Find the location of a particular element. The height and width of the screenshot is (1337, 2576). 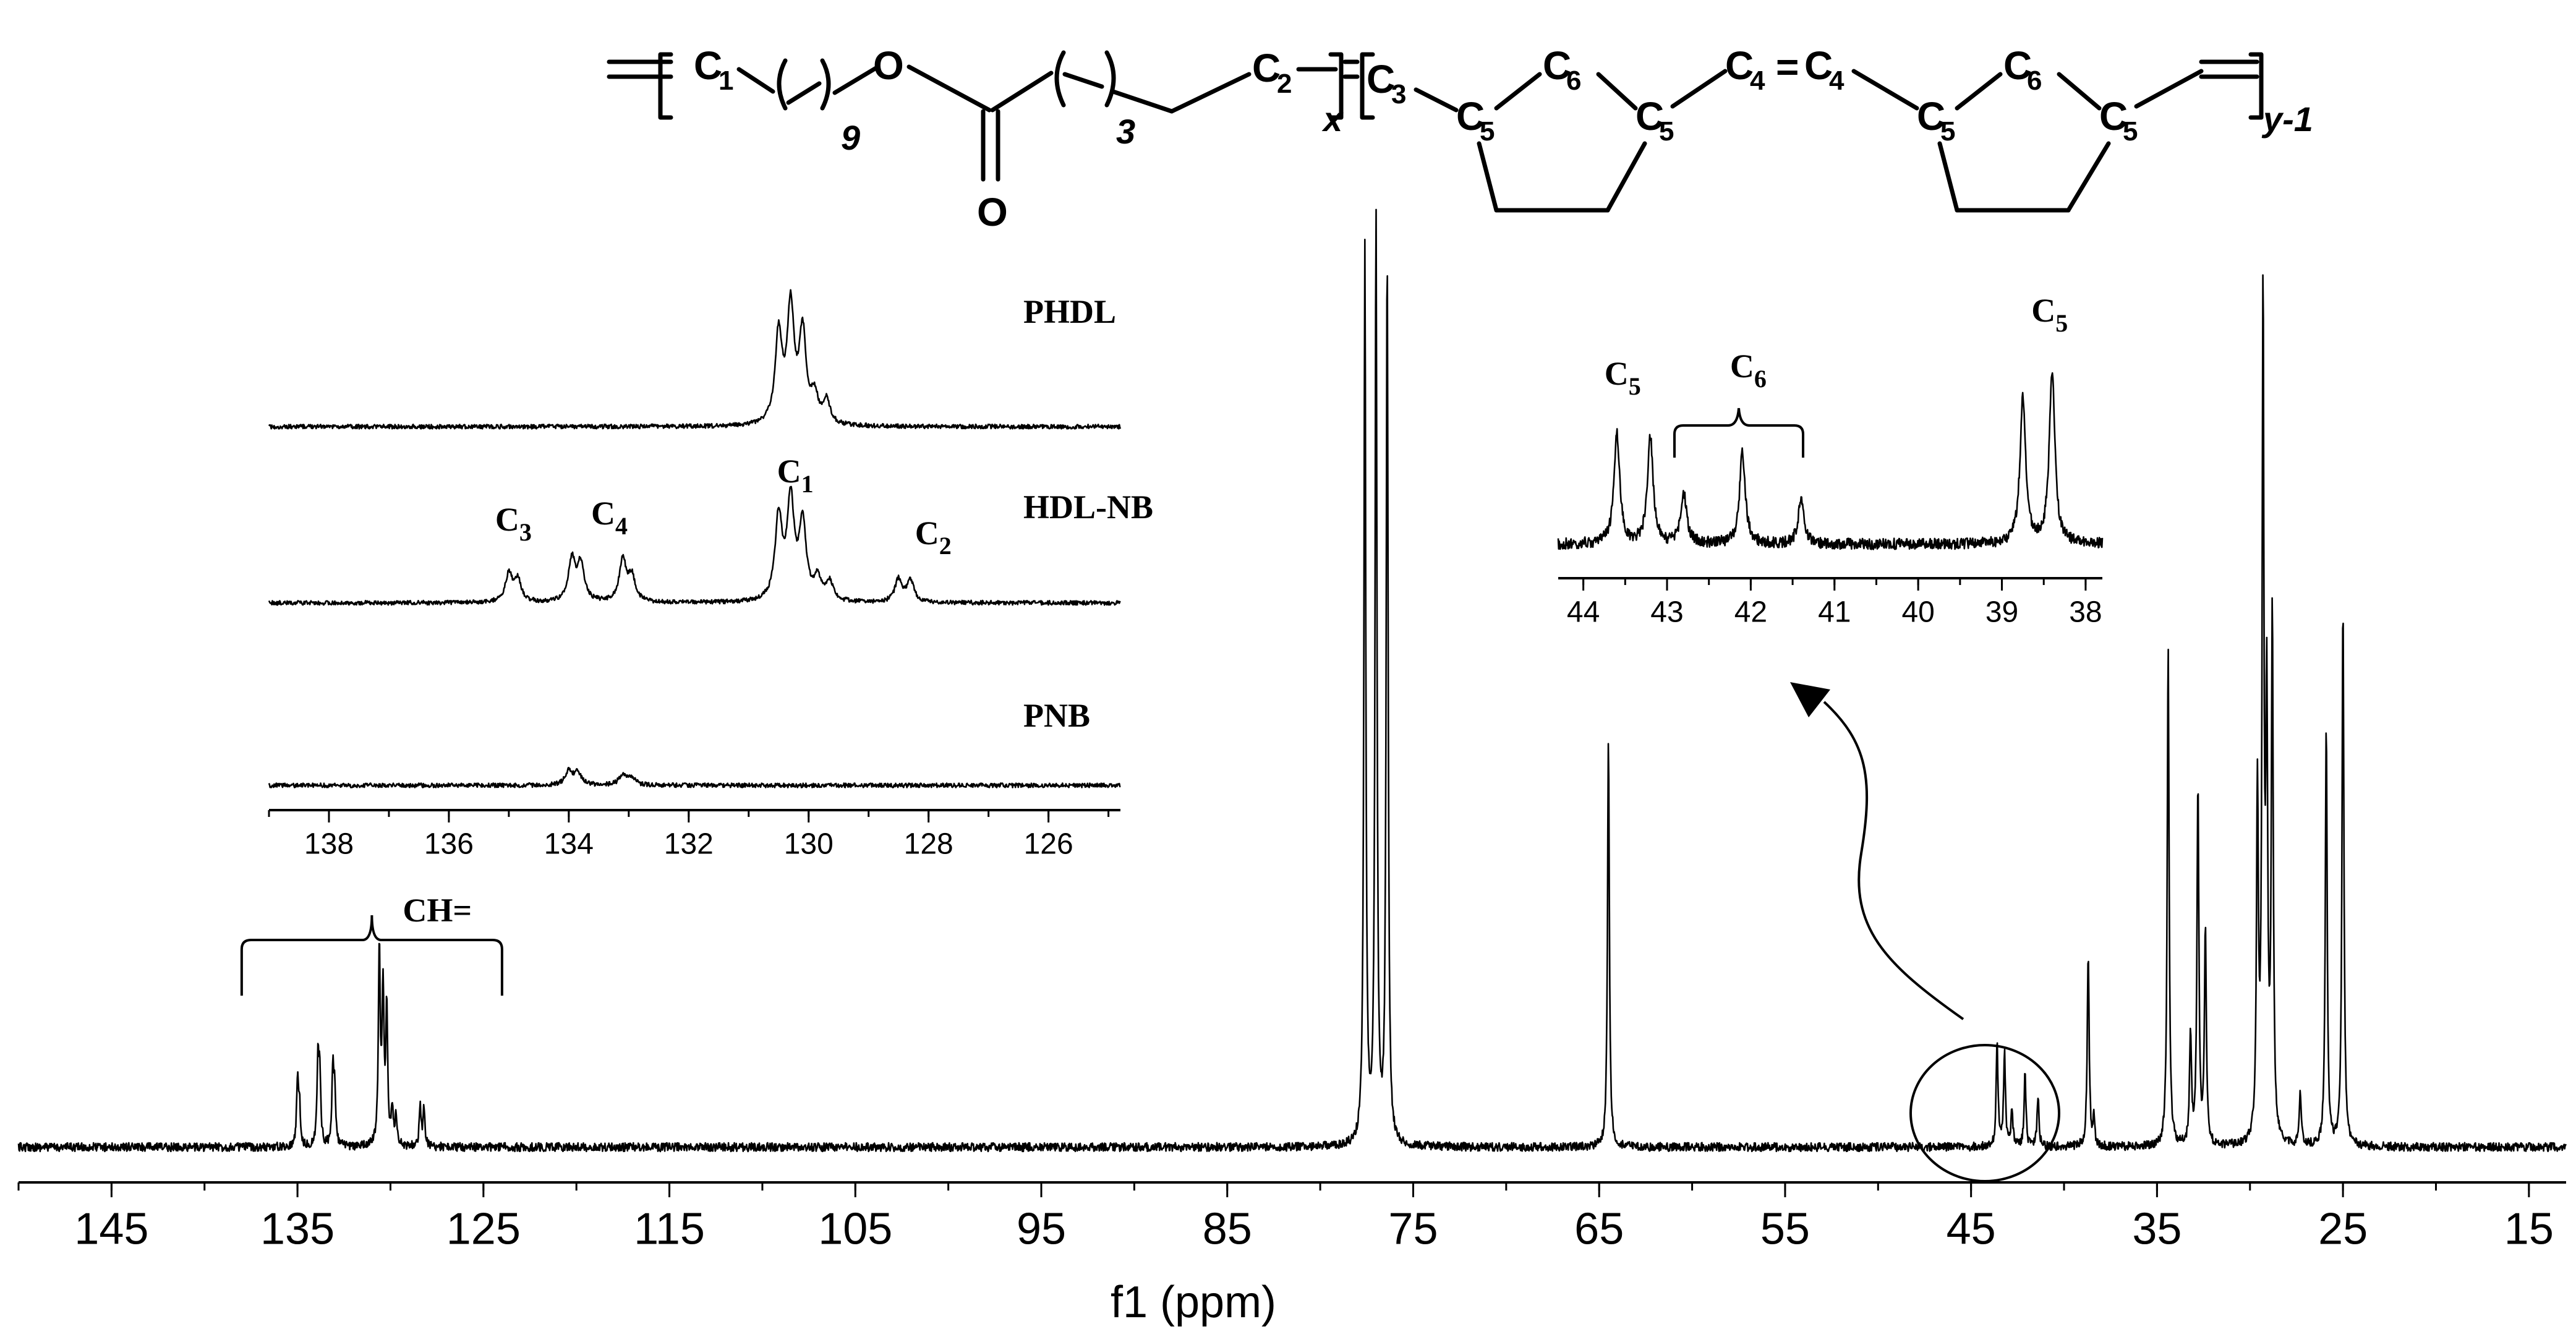

paren-3-left is located at coordinates (1060, 79).